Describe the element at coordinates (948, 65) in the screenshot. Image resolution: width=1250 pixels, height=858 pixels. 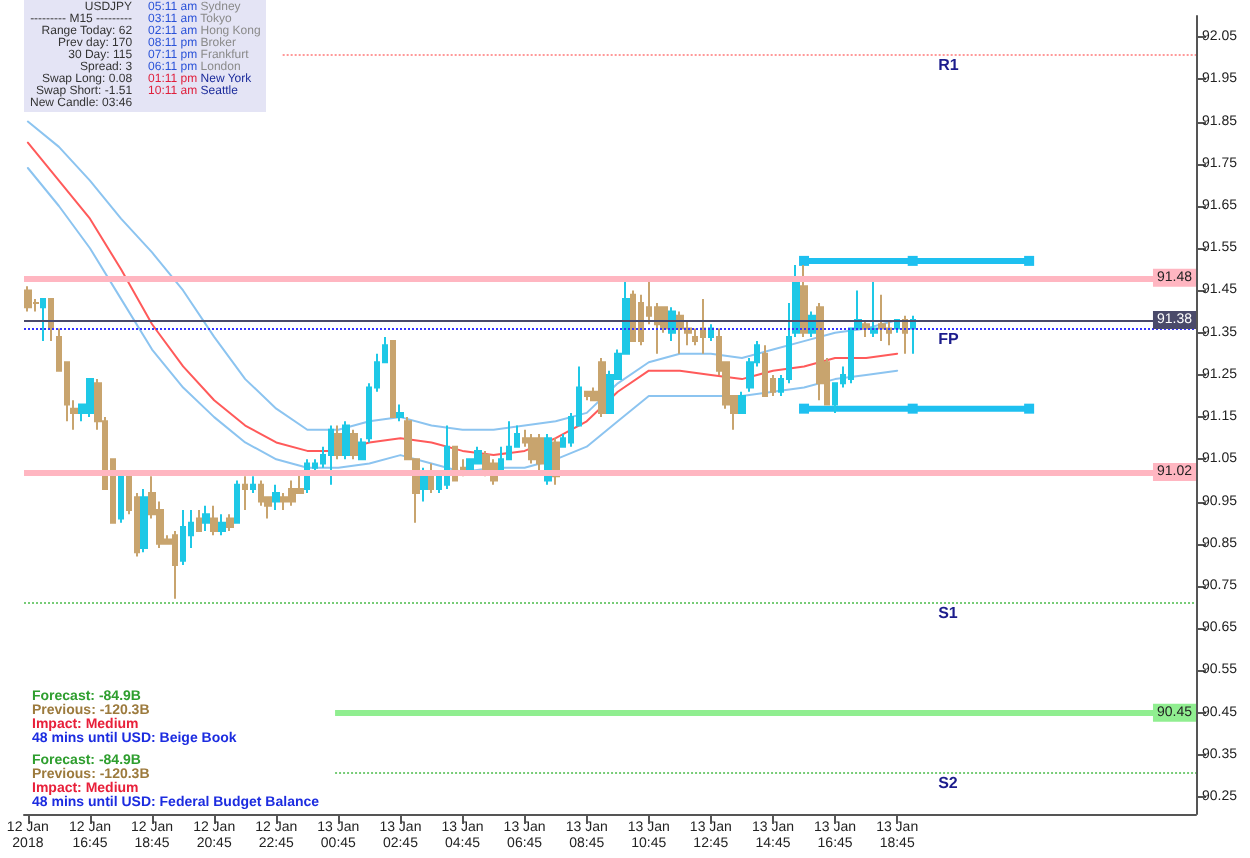
I see `ref-line-label: R1` at that location.